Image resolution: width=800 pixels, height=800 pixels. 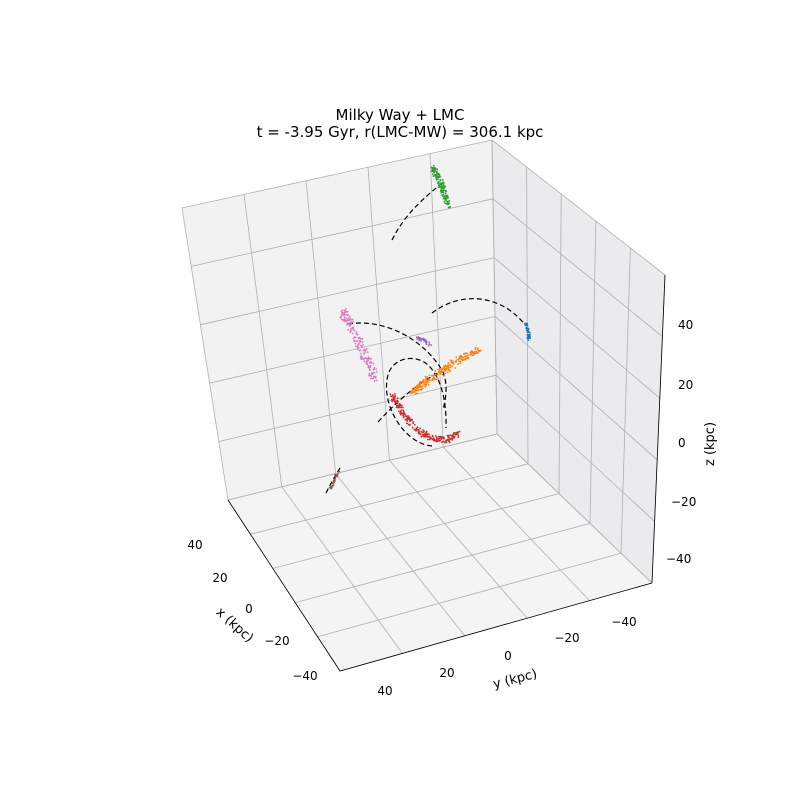 What do you see at coordinates (416, 212) in the screenshot?
I see `orbit-green` at bounding box center [416, 212].